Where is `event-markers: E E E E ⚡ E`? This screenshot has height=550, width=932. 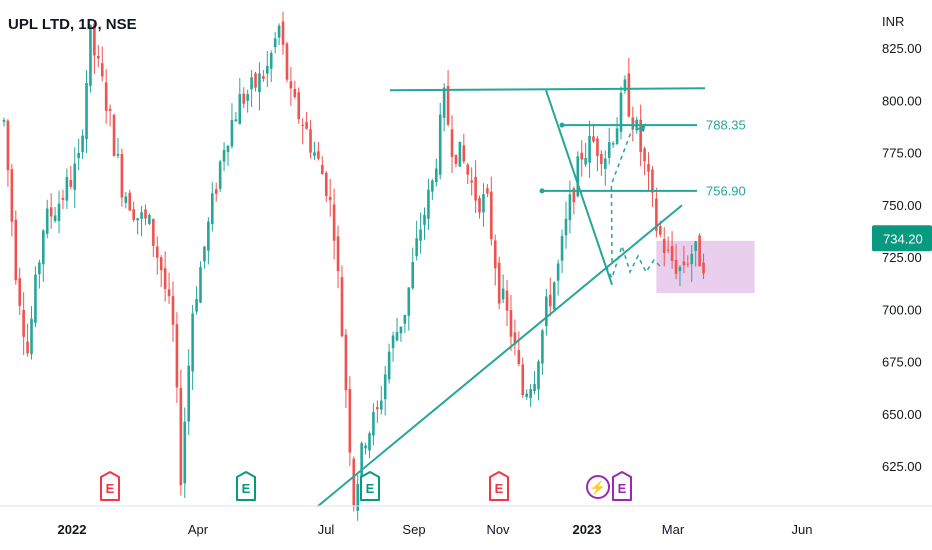
event-markers: E E E E ⚡ E is located at coordinates (366, 486).